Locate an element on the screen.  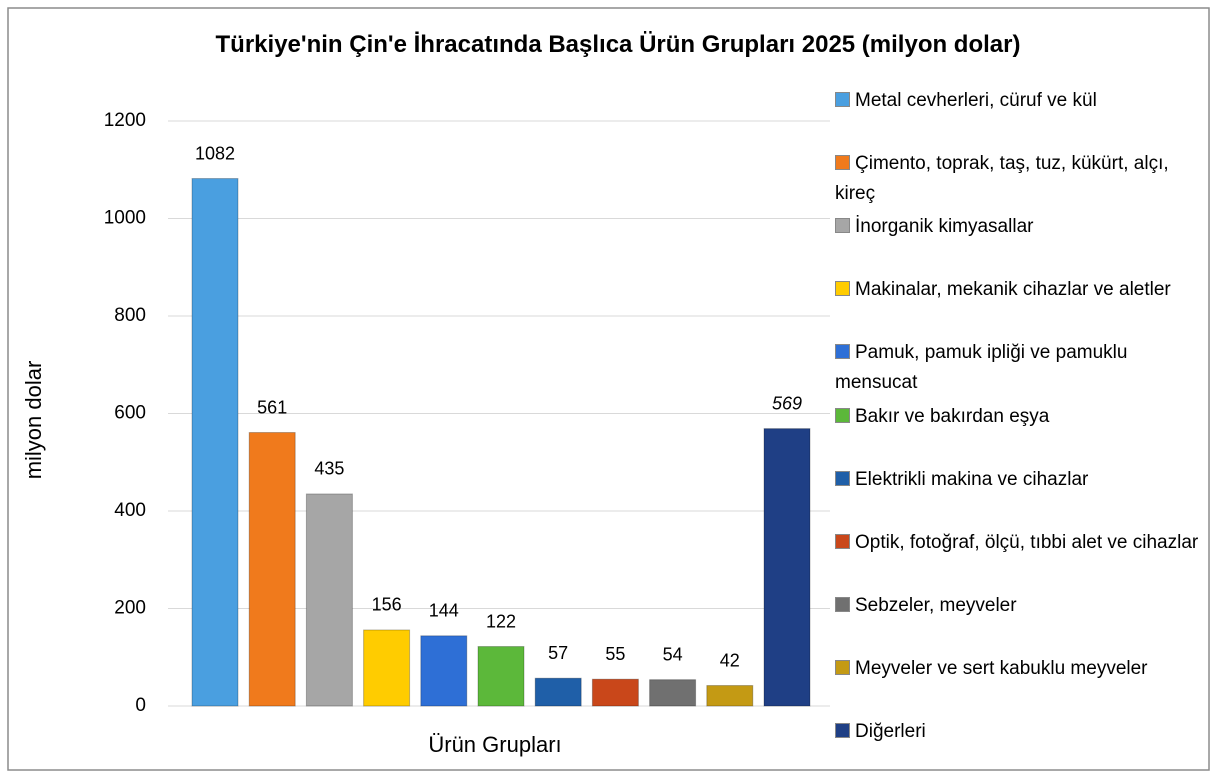
data-label: 55 is located at coordinates (615, 654).